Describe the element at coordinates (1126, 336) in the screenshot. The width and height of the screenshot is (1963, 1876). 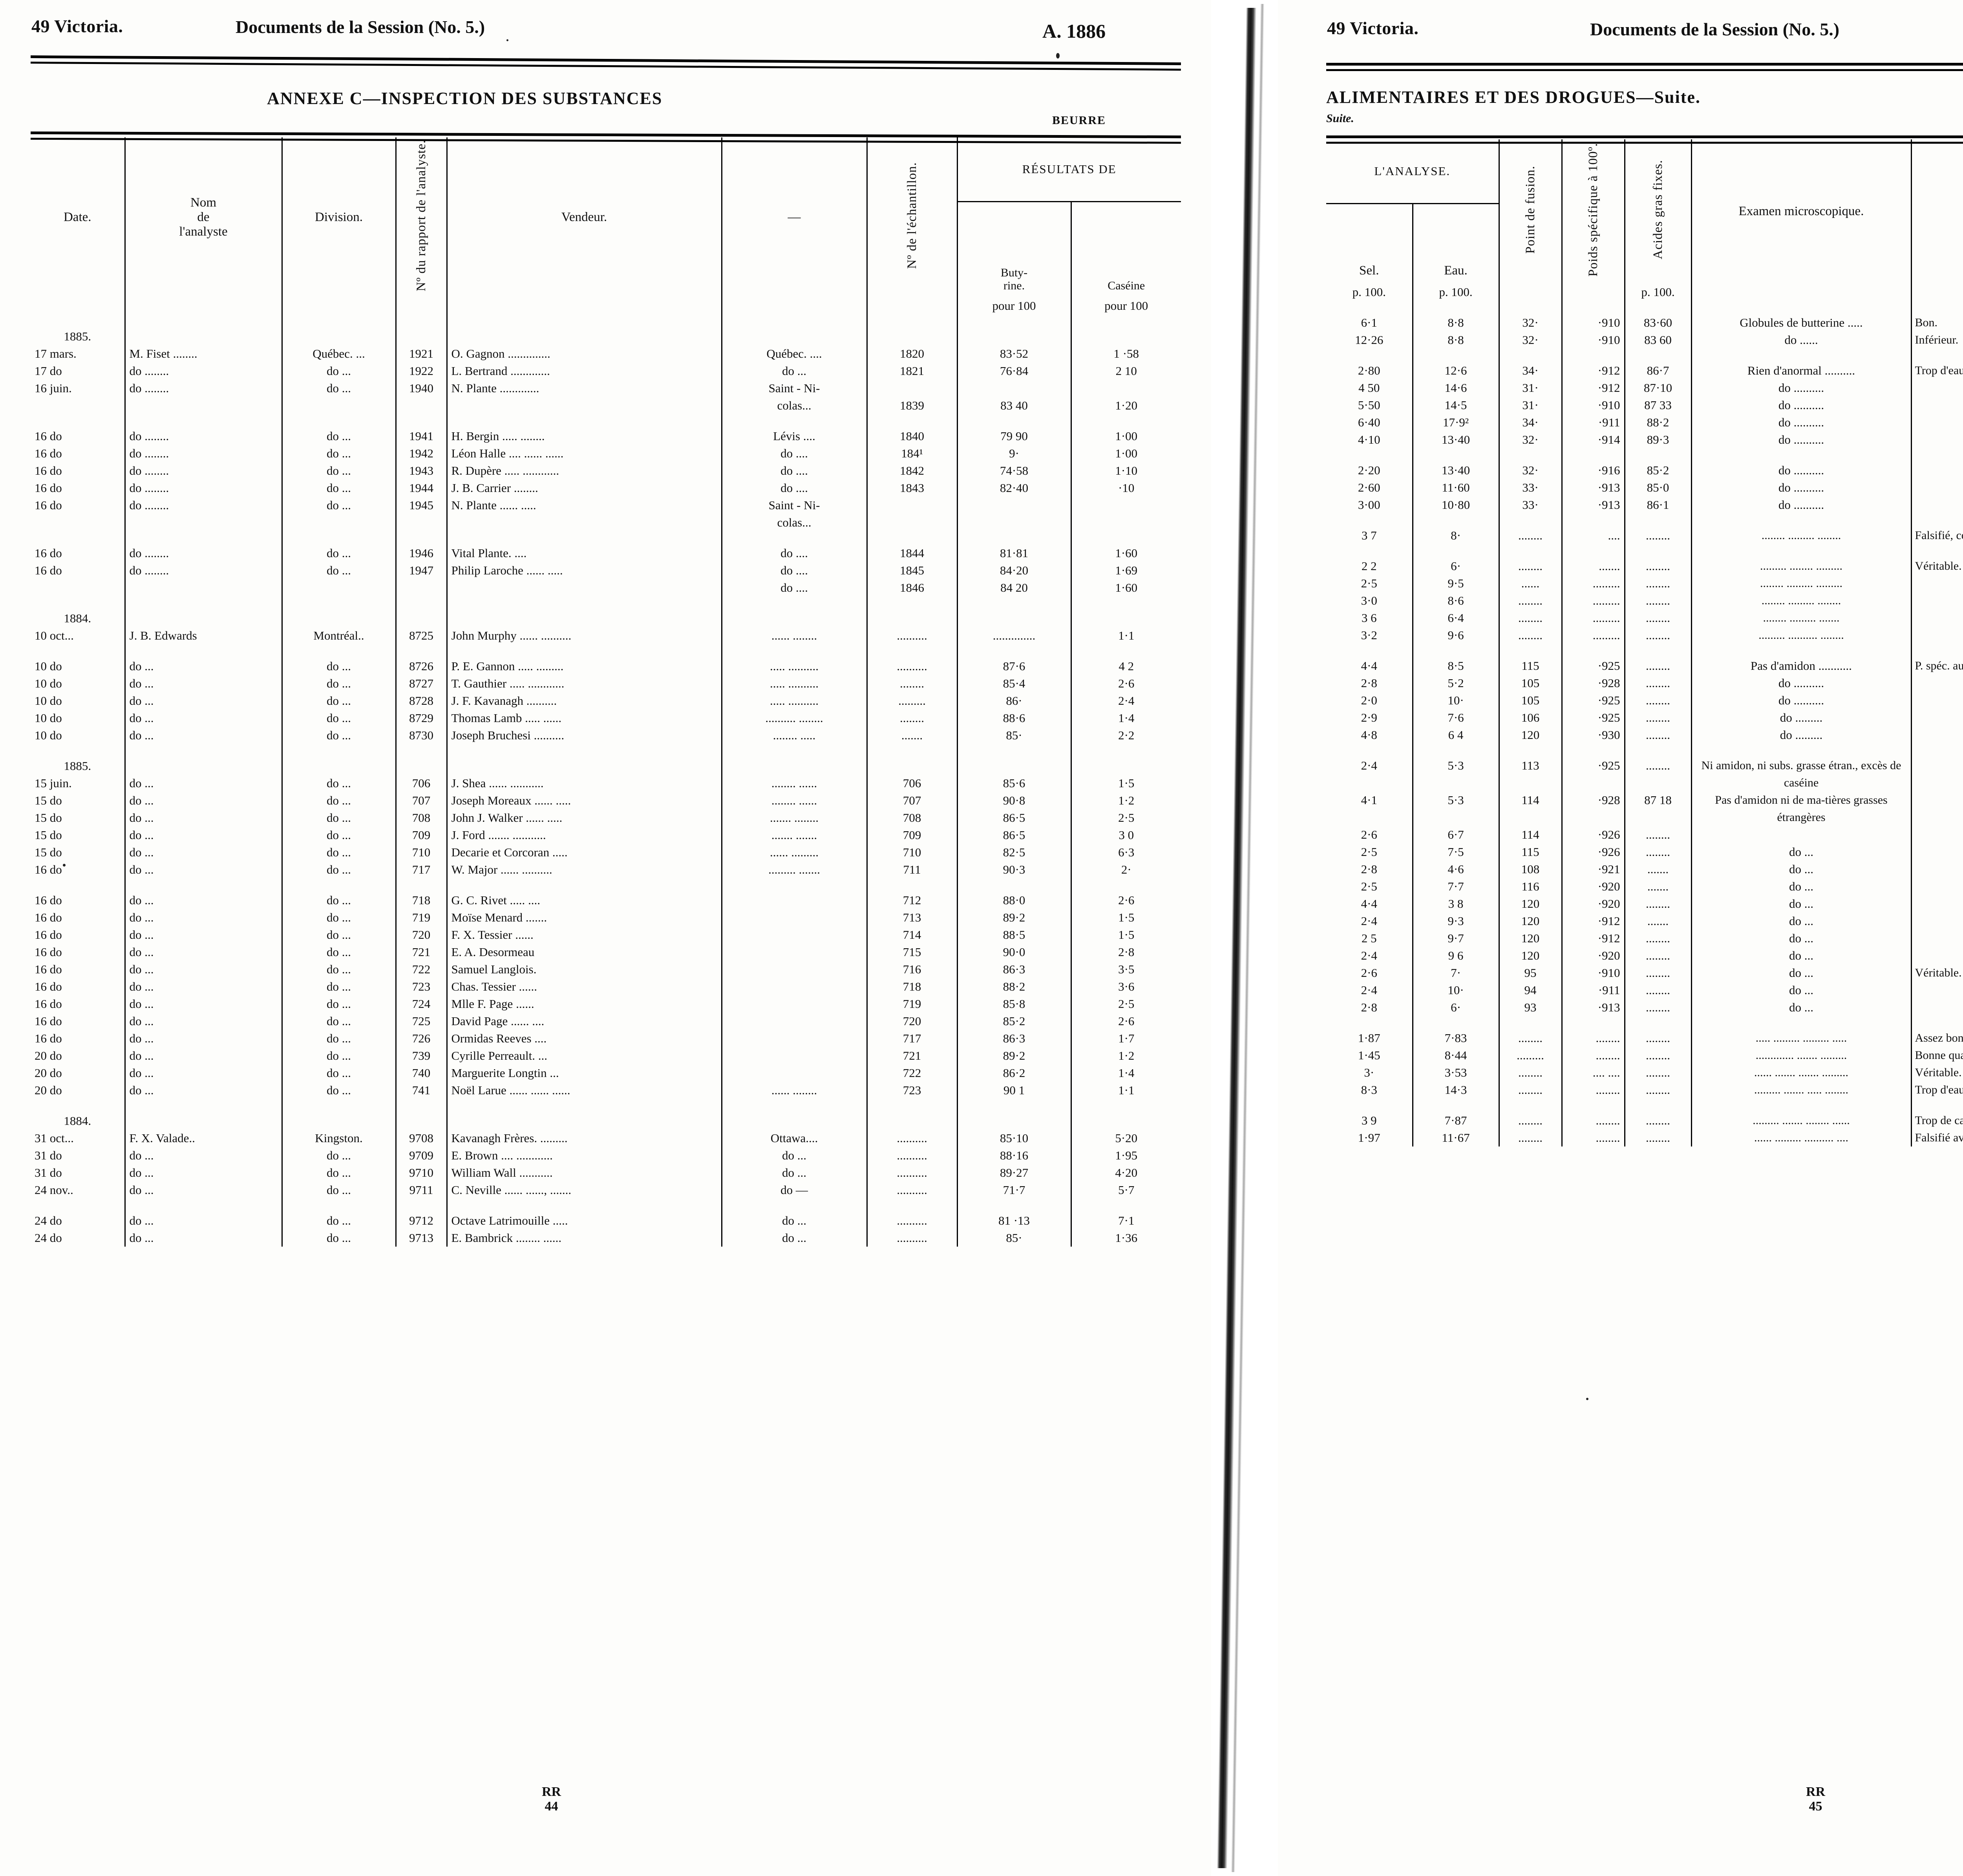
I see `year-blank` at that location.